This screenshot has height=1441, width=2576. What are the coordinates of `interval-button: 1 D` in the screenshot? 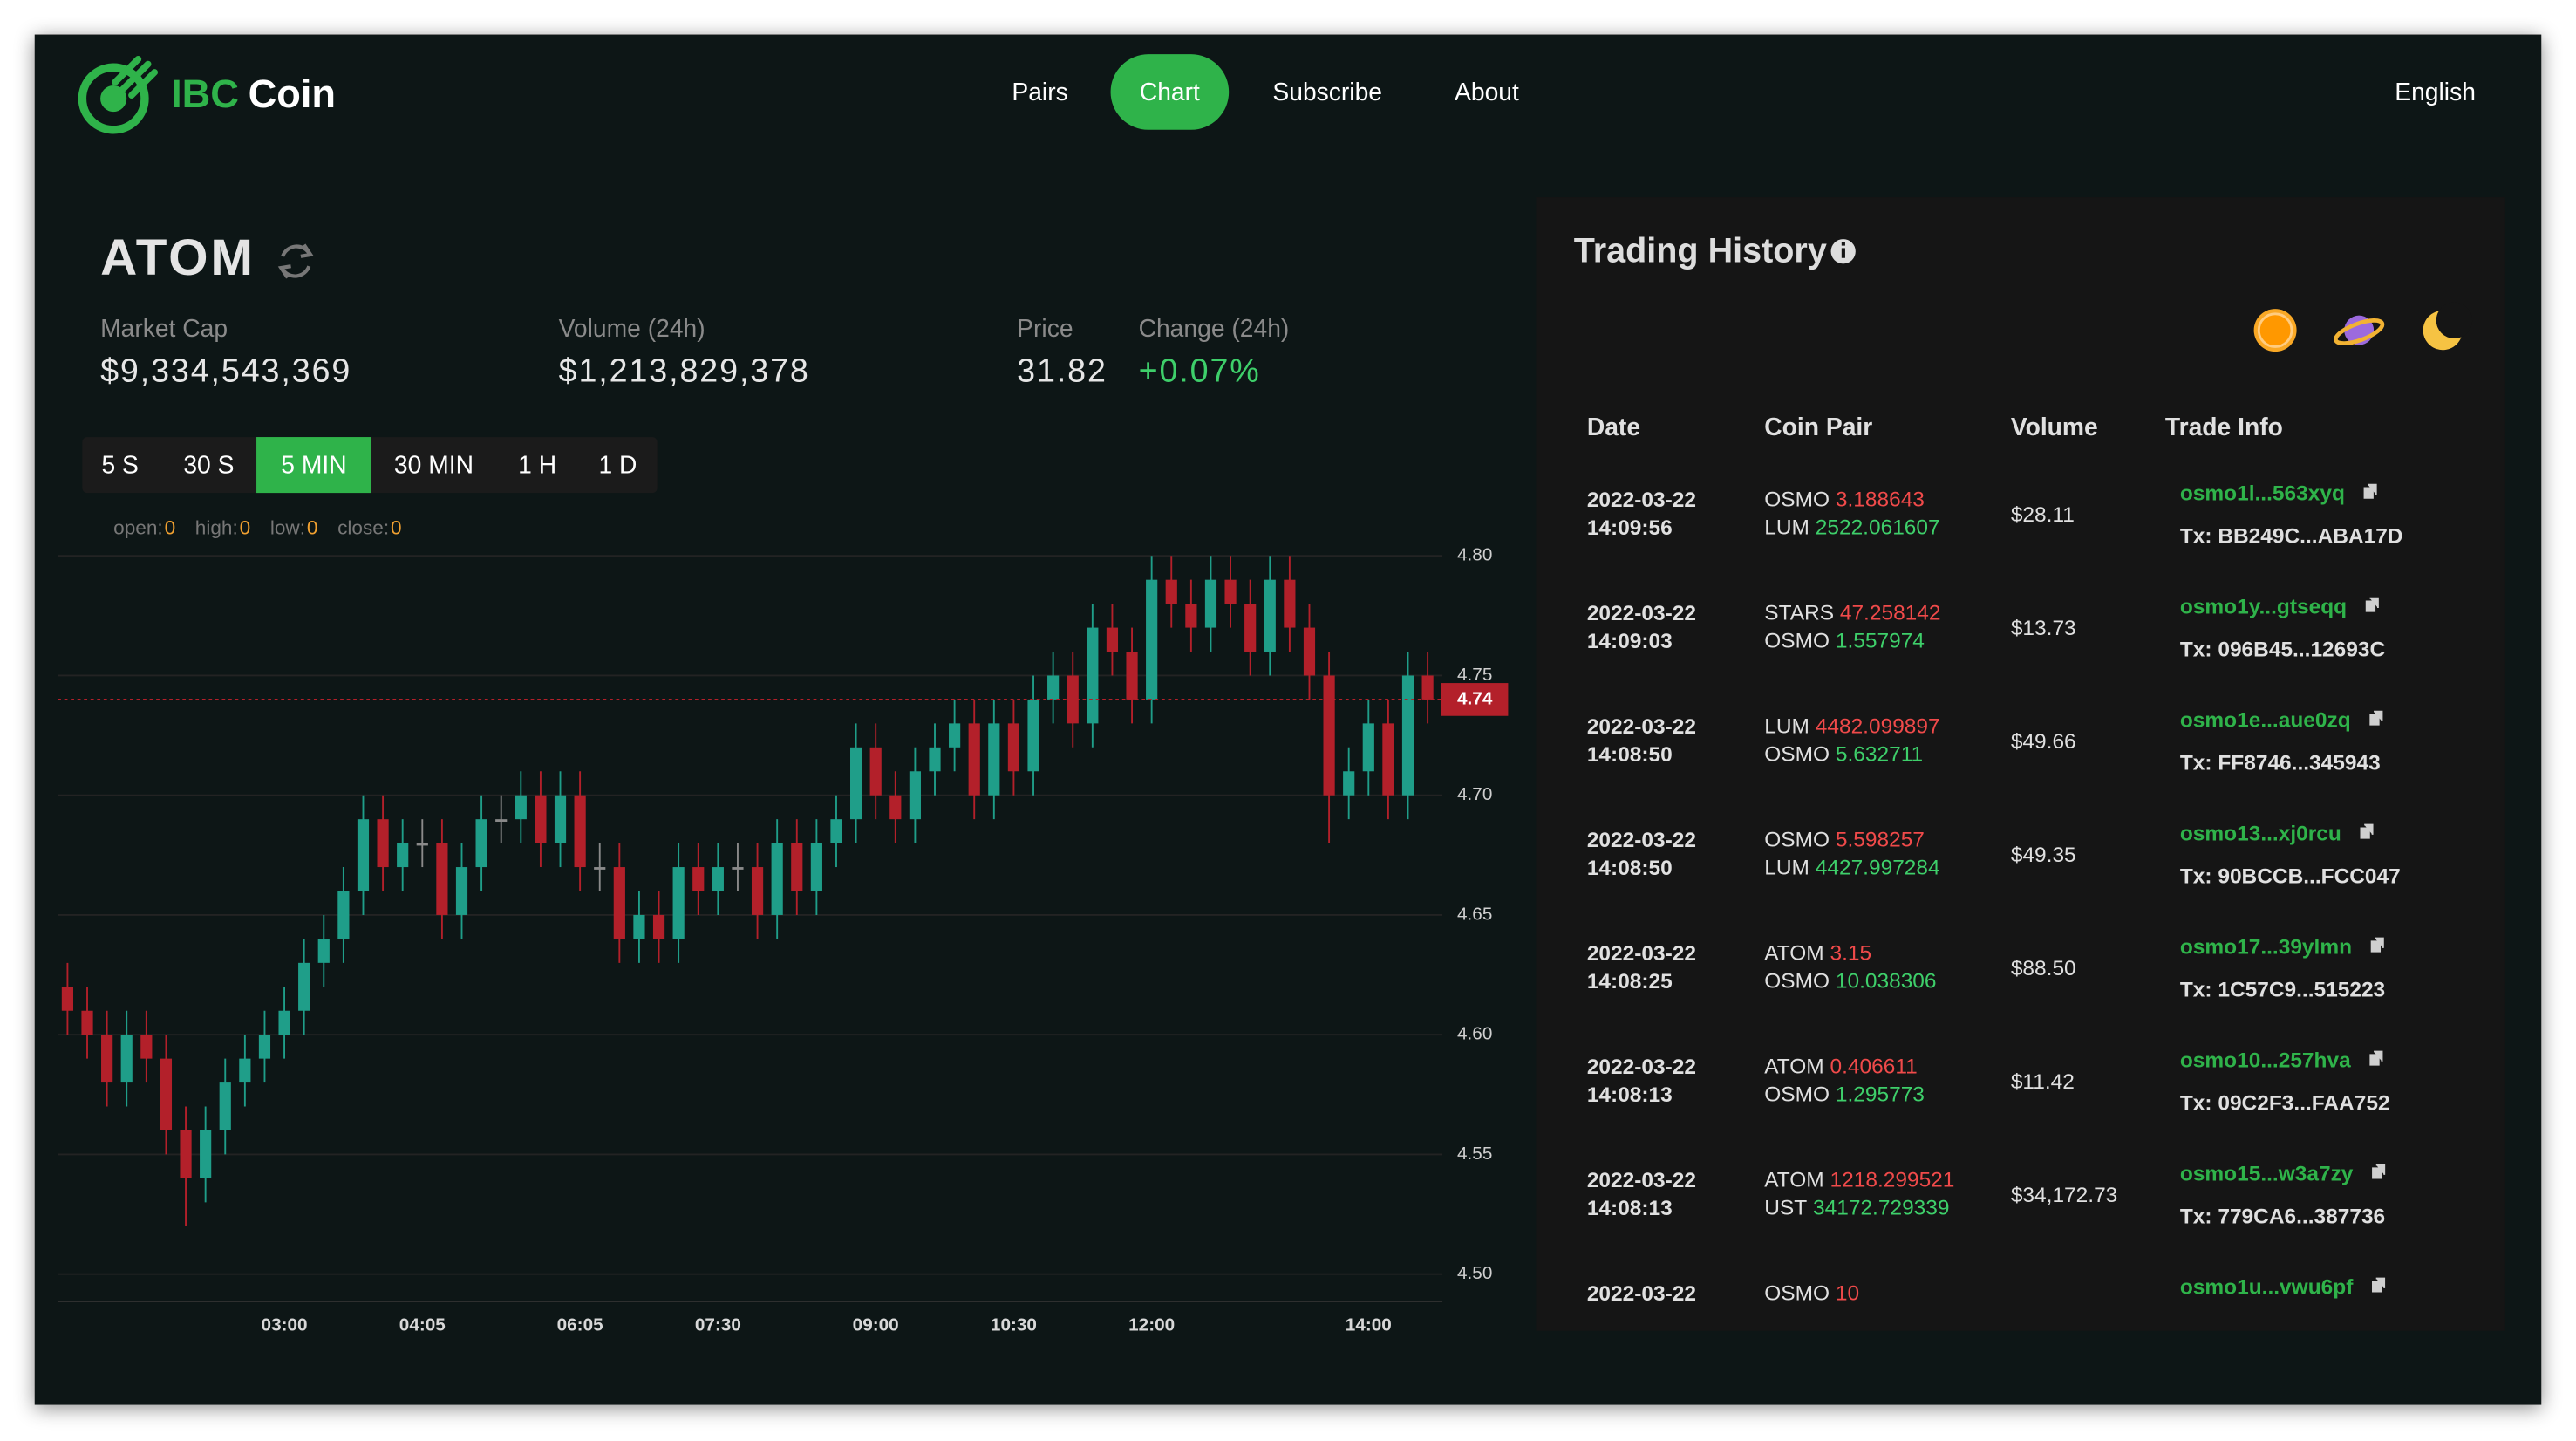 It's located at (618, 464).